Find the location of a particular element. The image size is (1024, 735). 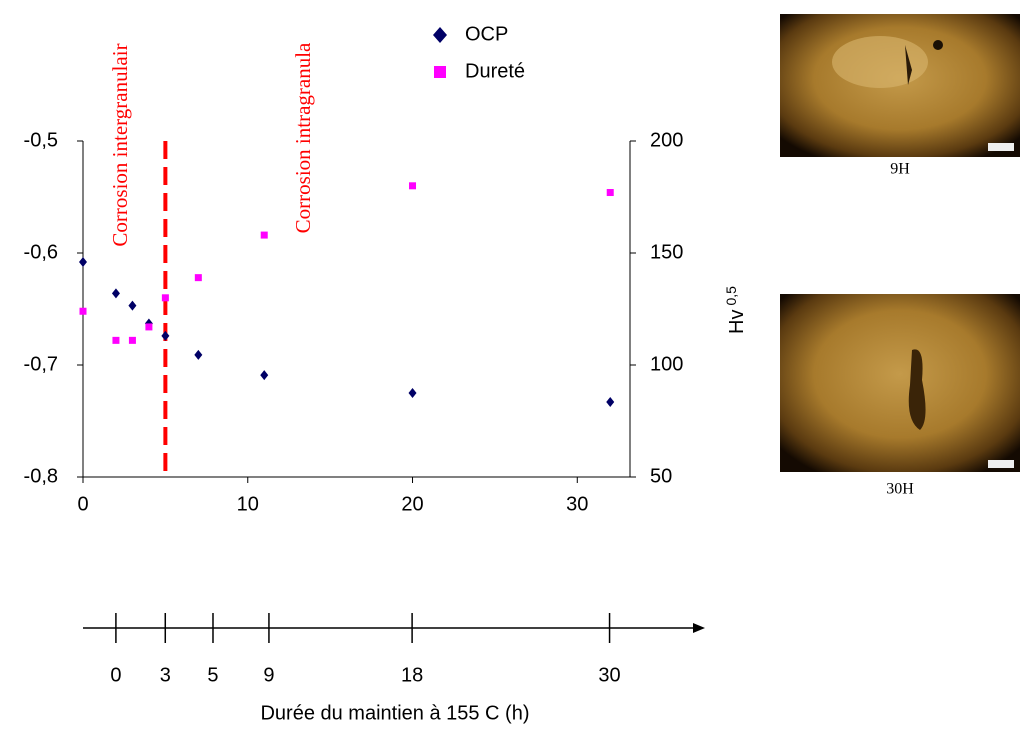

y2-tick-label: 50 is located at coordinates (661, 476).